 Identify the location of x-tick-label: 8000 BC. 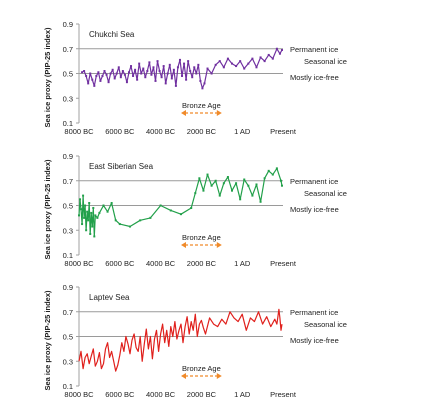
(79, 263).